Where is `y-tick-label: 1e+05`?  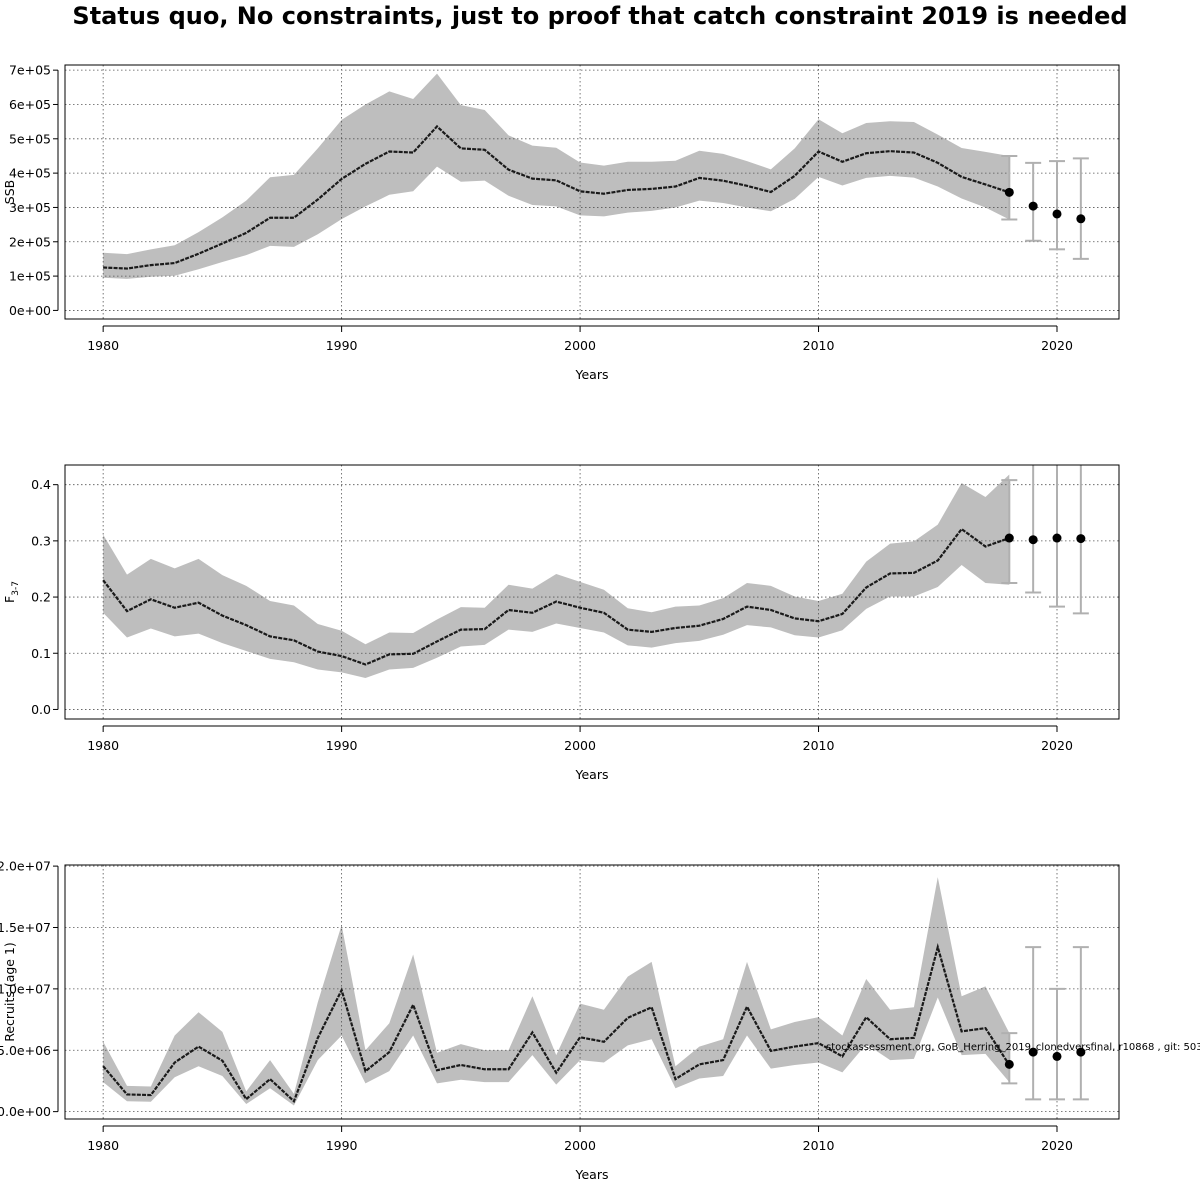
y-tick-label: 1e+05 is located at coordinates (30, 276).